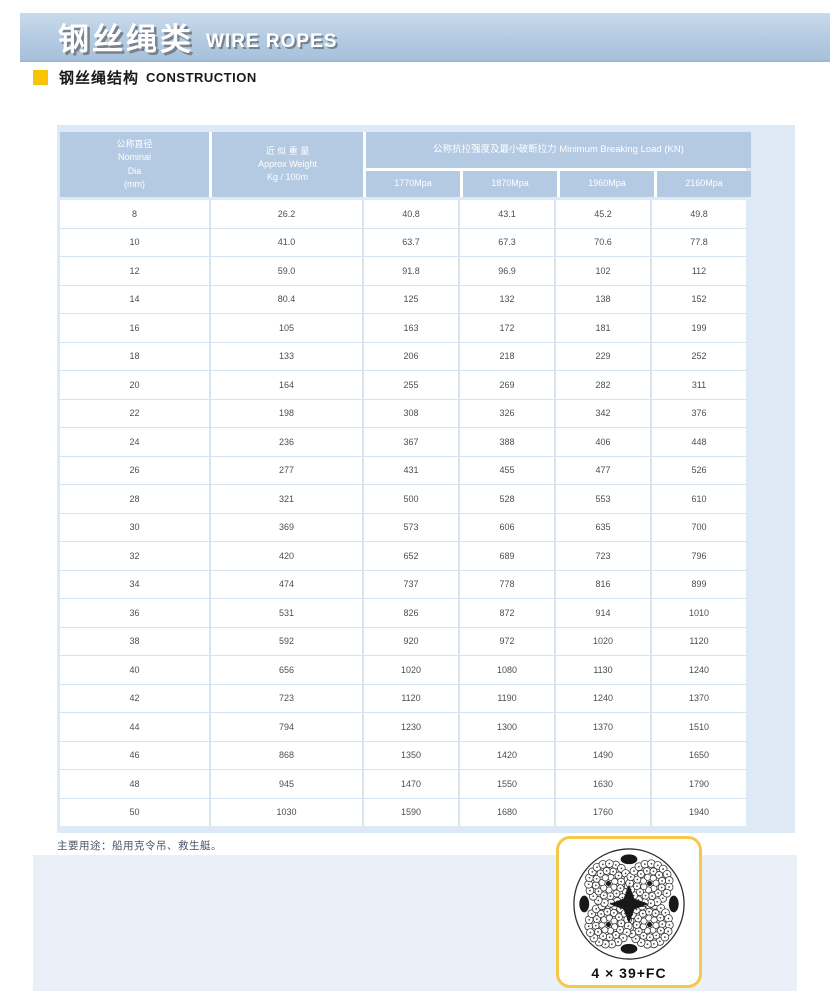 The image size is (830, 1000). I want to click on cell-load-1960: 229, so click(603, 356).